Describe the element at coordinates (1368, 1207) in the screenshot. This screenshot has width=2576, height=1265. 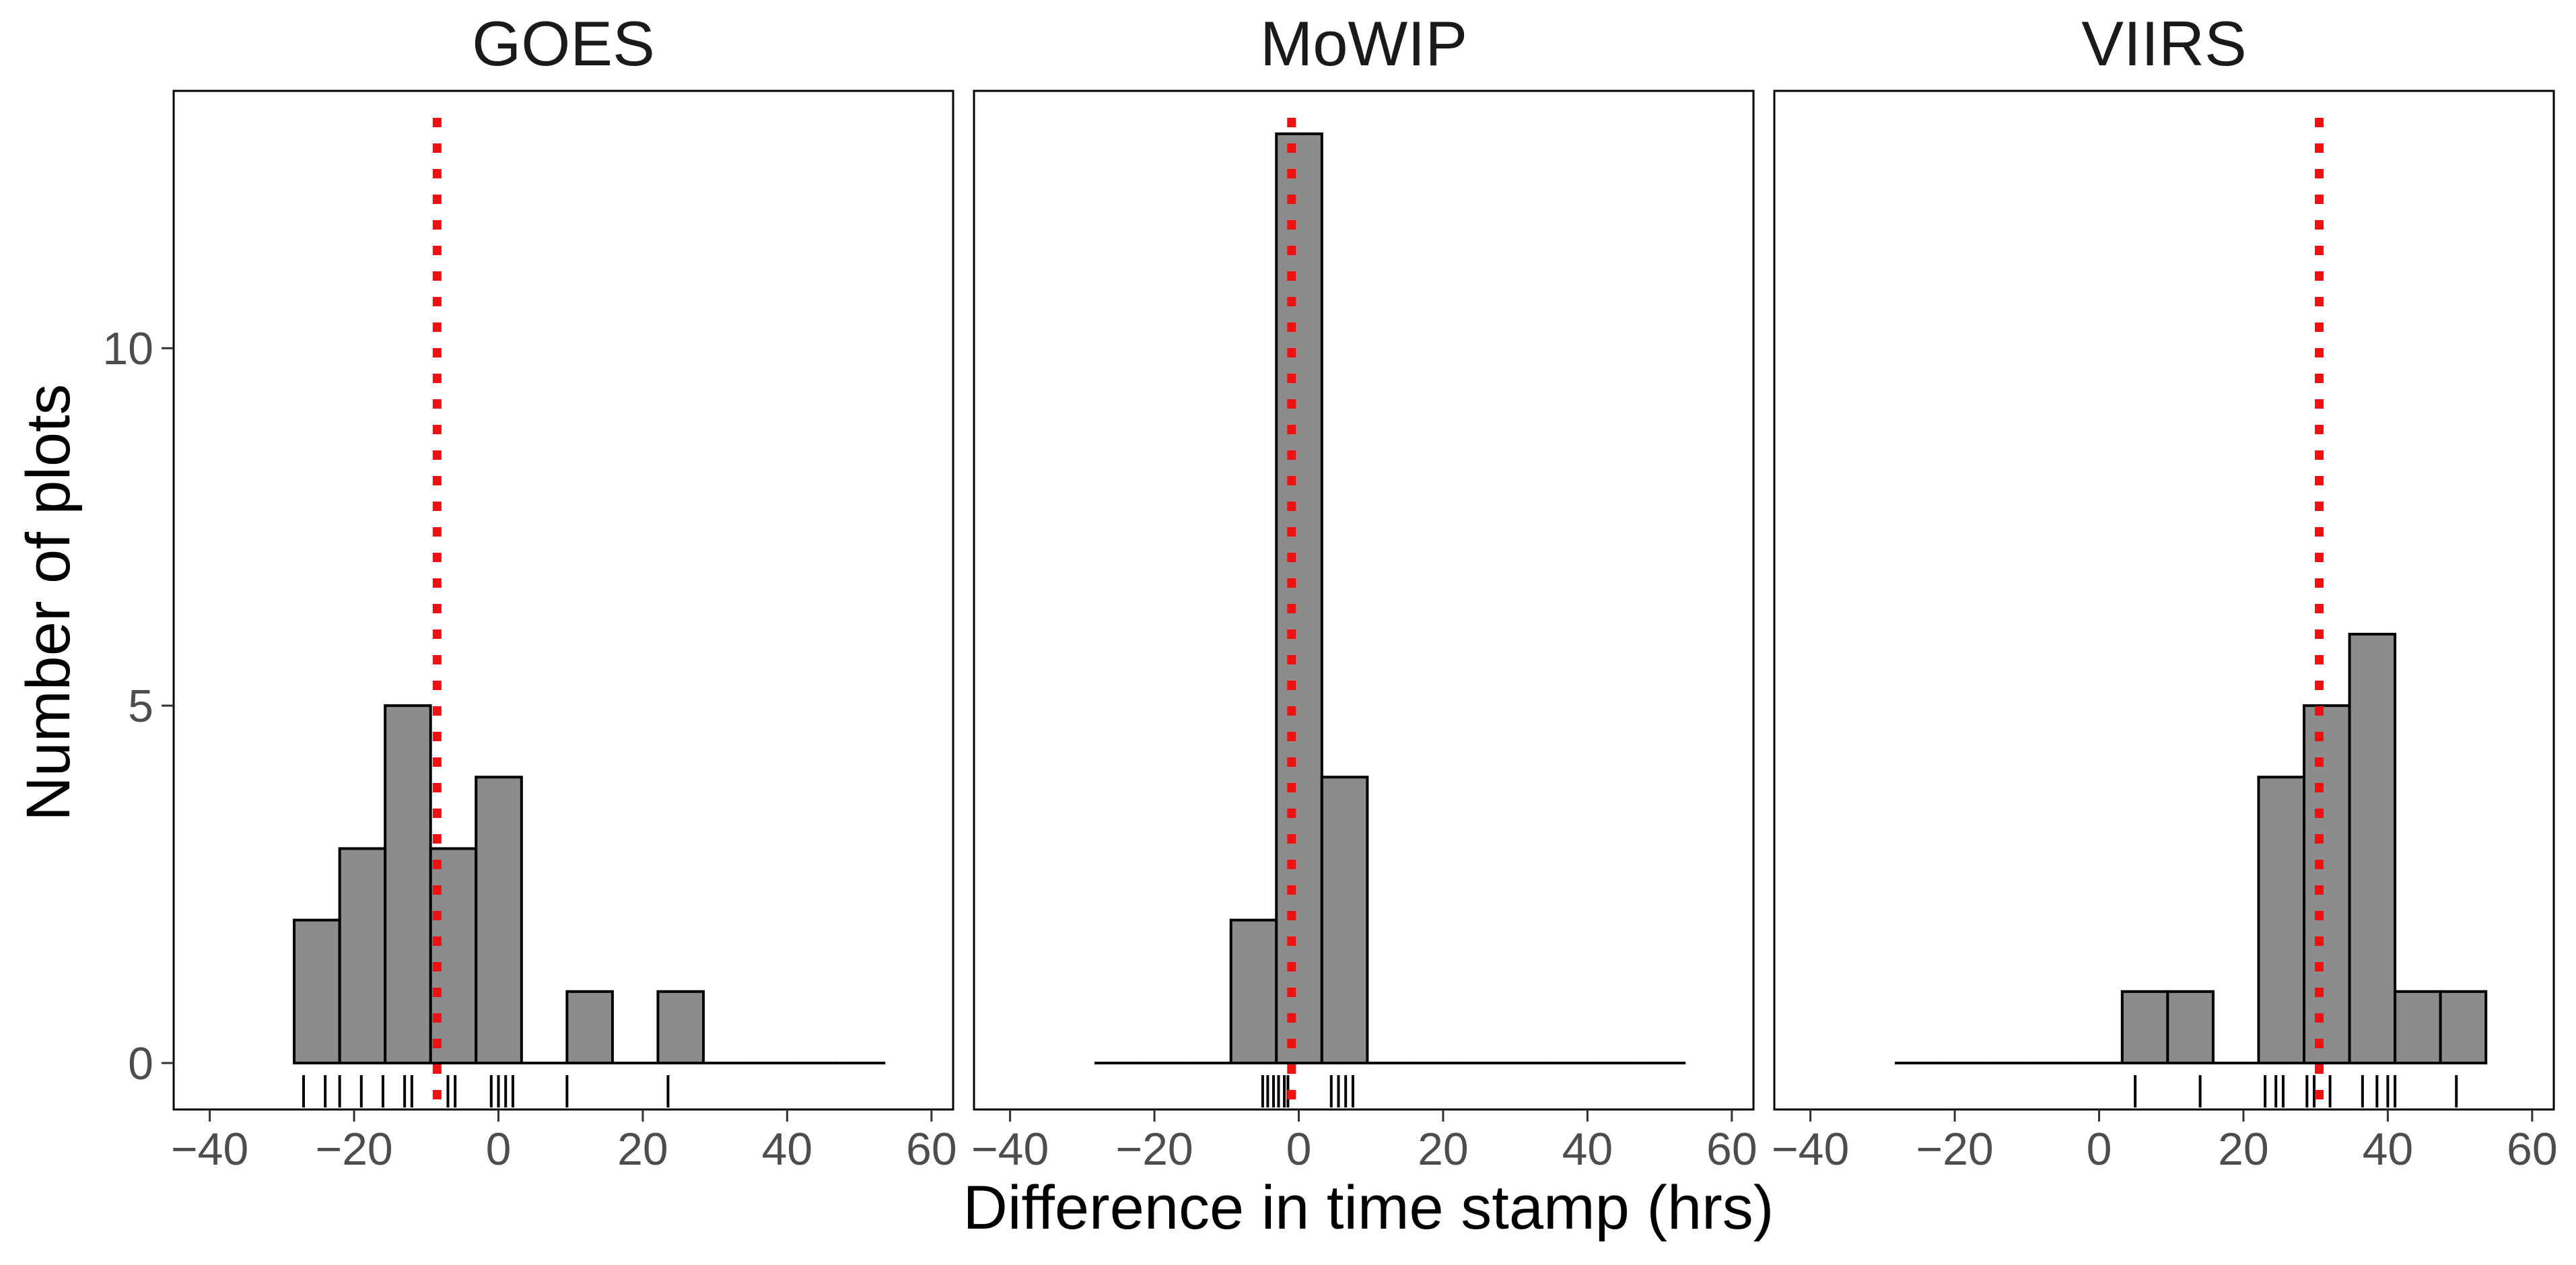
I see `x-axis-title: Difference in time stamp (hrs)` at that location.